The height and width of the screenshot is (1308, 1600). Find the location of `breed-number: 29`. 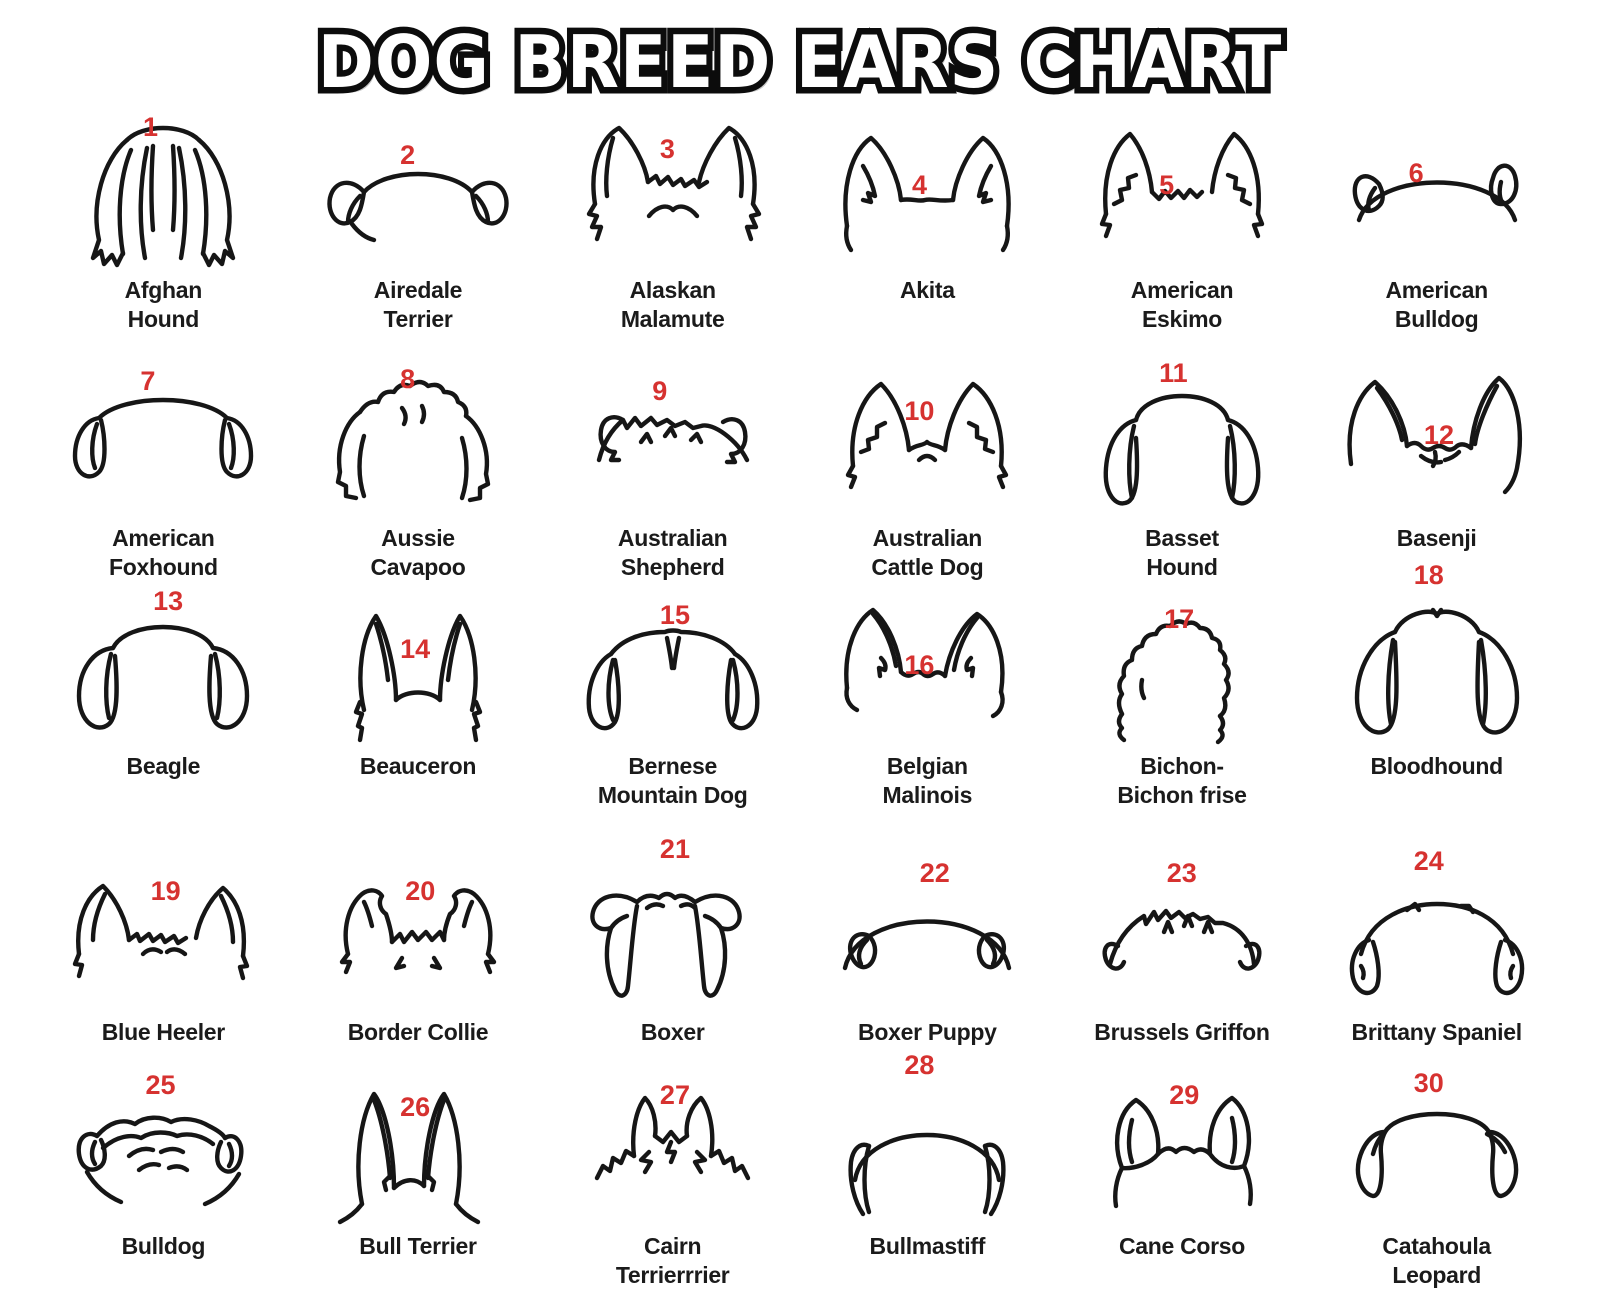

breed-number: 29 is located at coordinates (1184, 1095).